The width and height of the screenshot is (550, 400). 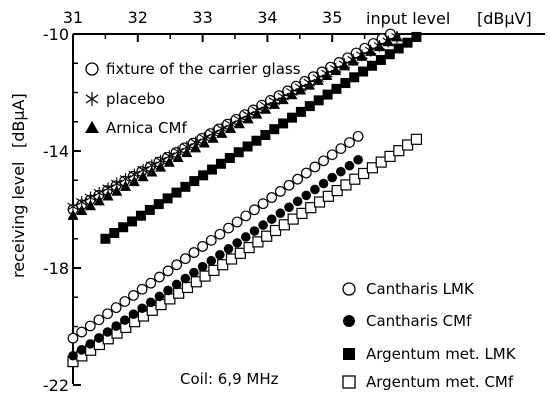 What do you see at coordinates (229, 379) in the screenshot?
I see `coil-annotation: Coil: 6,9 MHz` at bounding box center [229, 379].